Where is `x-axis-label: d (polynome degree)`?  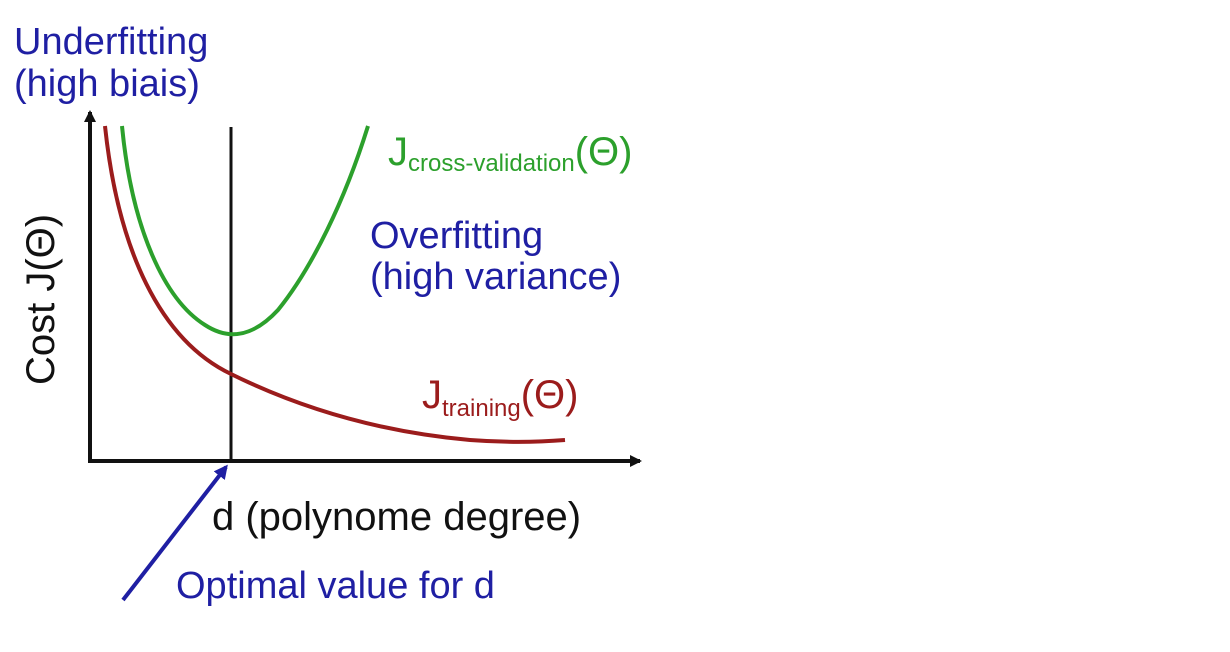
x-axis-label: d (polynome degree) is located at coordinates (396, 517).